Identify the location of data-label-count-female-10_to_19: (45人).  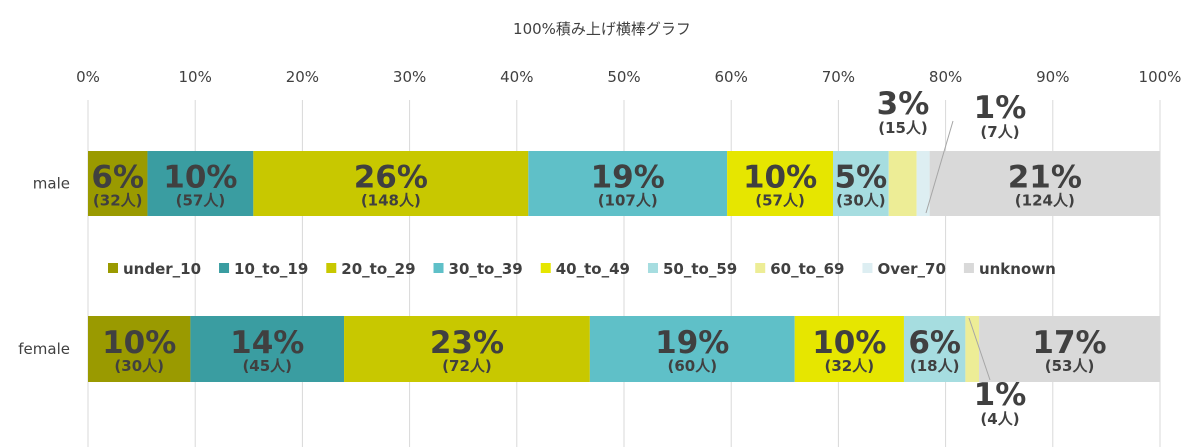
(267, 366).